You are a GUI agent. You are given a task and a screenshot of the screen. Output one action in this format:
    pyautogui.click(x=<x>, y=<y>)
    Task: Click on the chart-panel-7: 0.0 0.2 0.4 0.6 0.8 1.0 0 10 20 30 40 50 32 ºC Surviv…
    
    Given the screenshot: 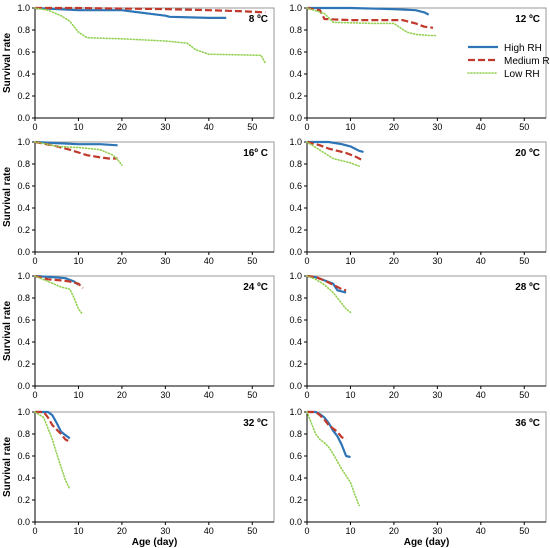 What is the action you would take?
    pyautogui.click(x=138, y=477)
    